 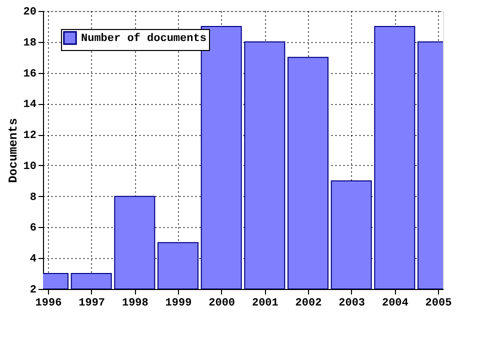 What do you see at coordinates (30, 43) in the screenshot?
I see `y-tick-label: 18` at bounding box center [30, 43].